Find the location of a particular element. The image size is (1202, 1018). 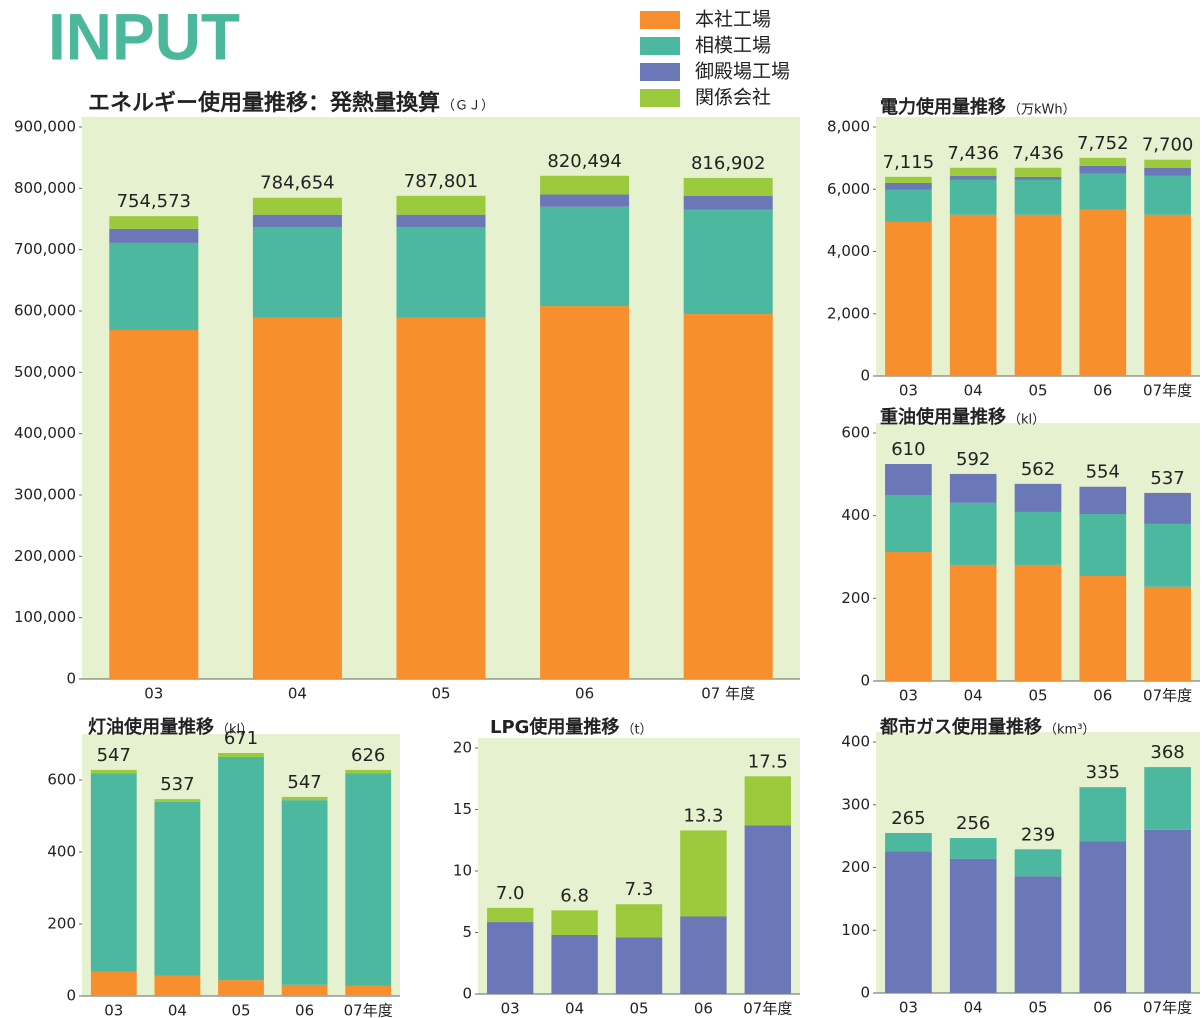

y-tick-label: 8,000 is located at coordinates (848, 127).